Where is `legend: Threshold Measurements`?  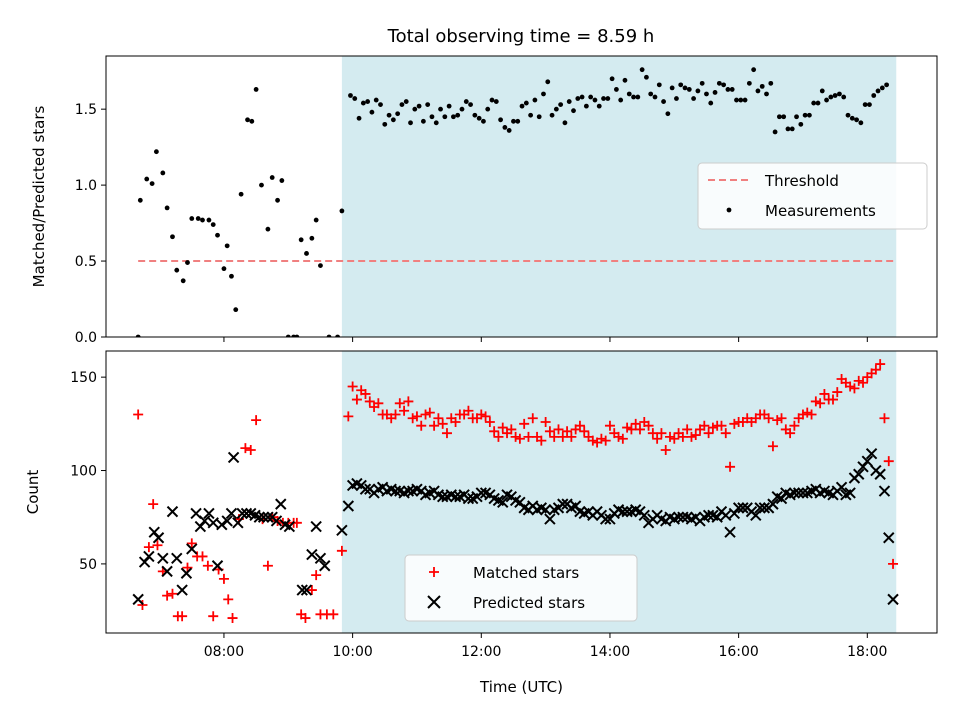
legend: Threshold Measurements is located at coordinates (812, 196).